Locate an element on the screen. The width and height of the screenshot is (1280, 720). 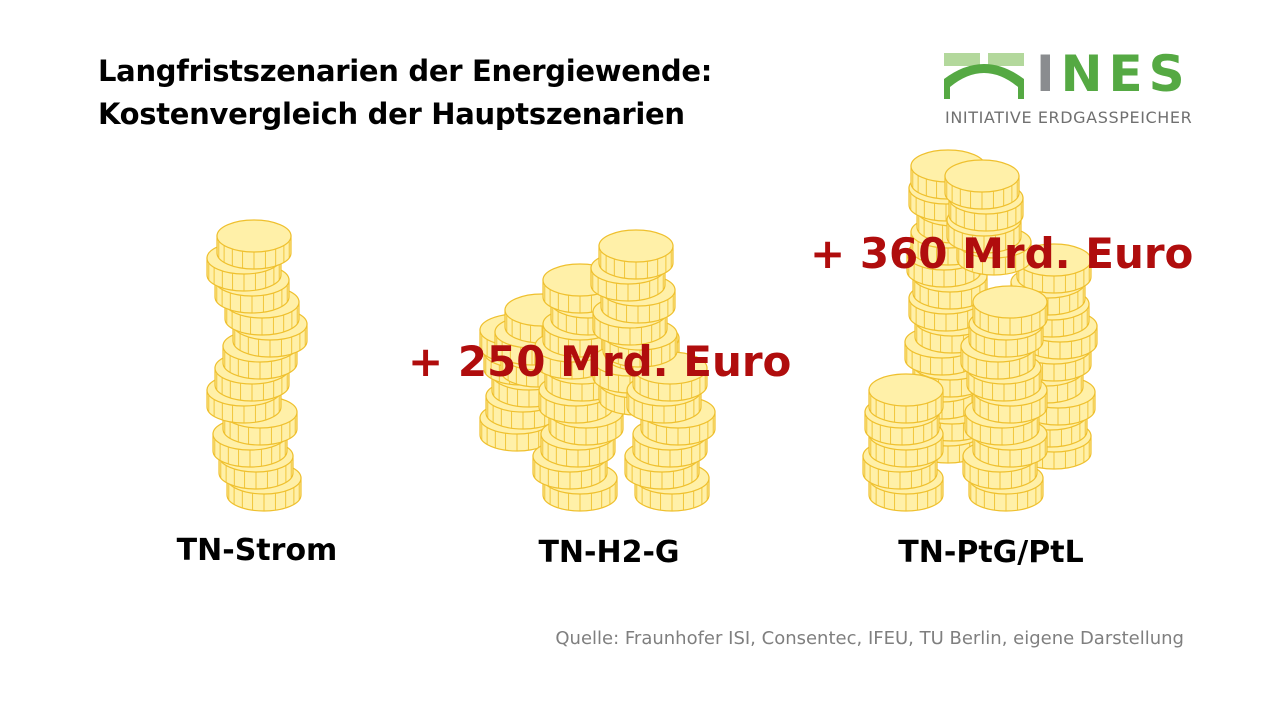
scenario-label-tn-h2-g: TN-H2-G is located at coordinates (609, 552).